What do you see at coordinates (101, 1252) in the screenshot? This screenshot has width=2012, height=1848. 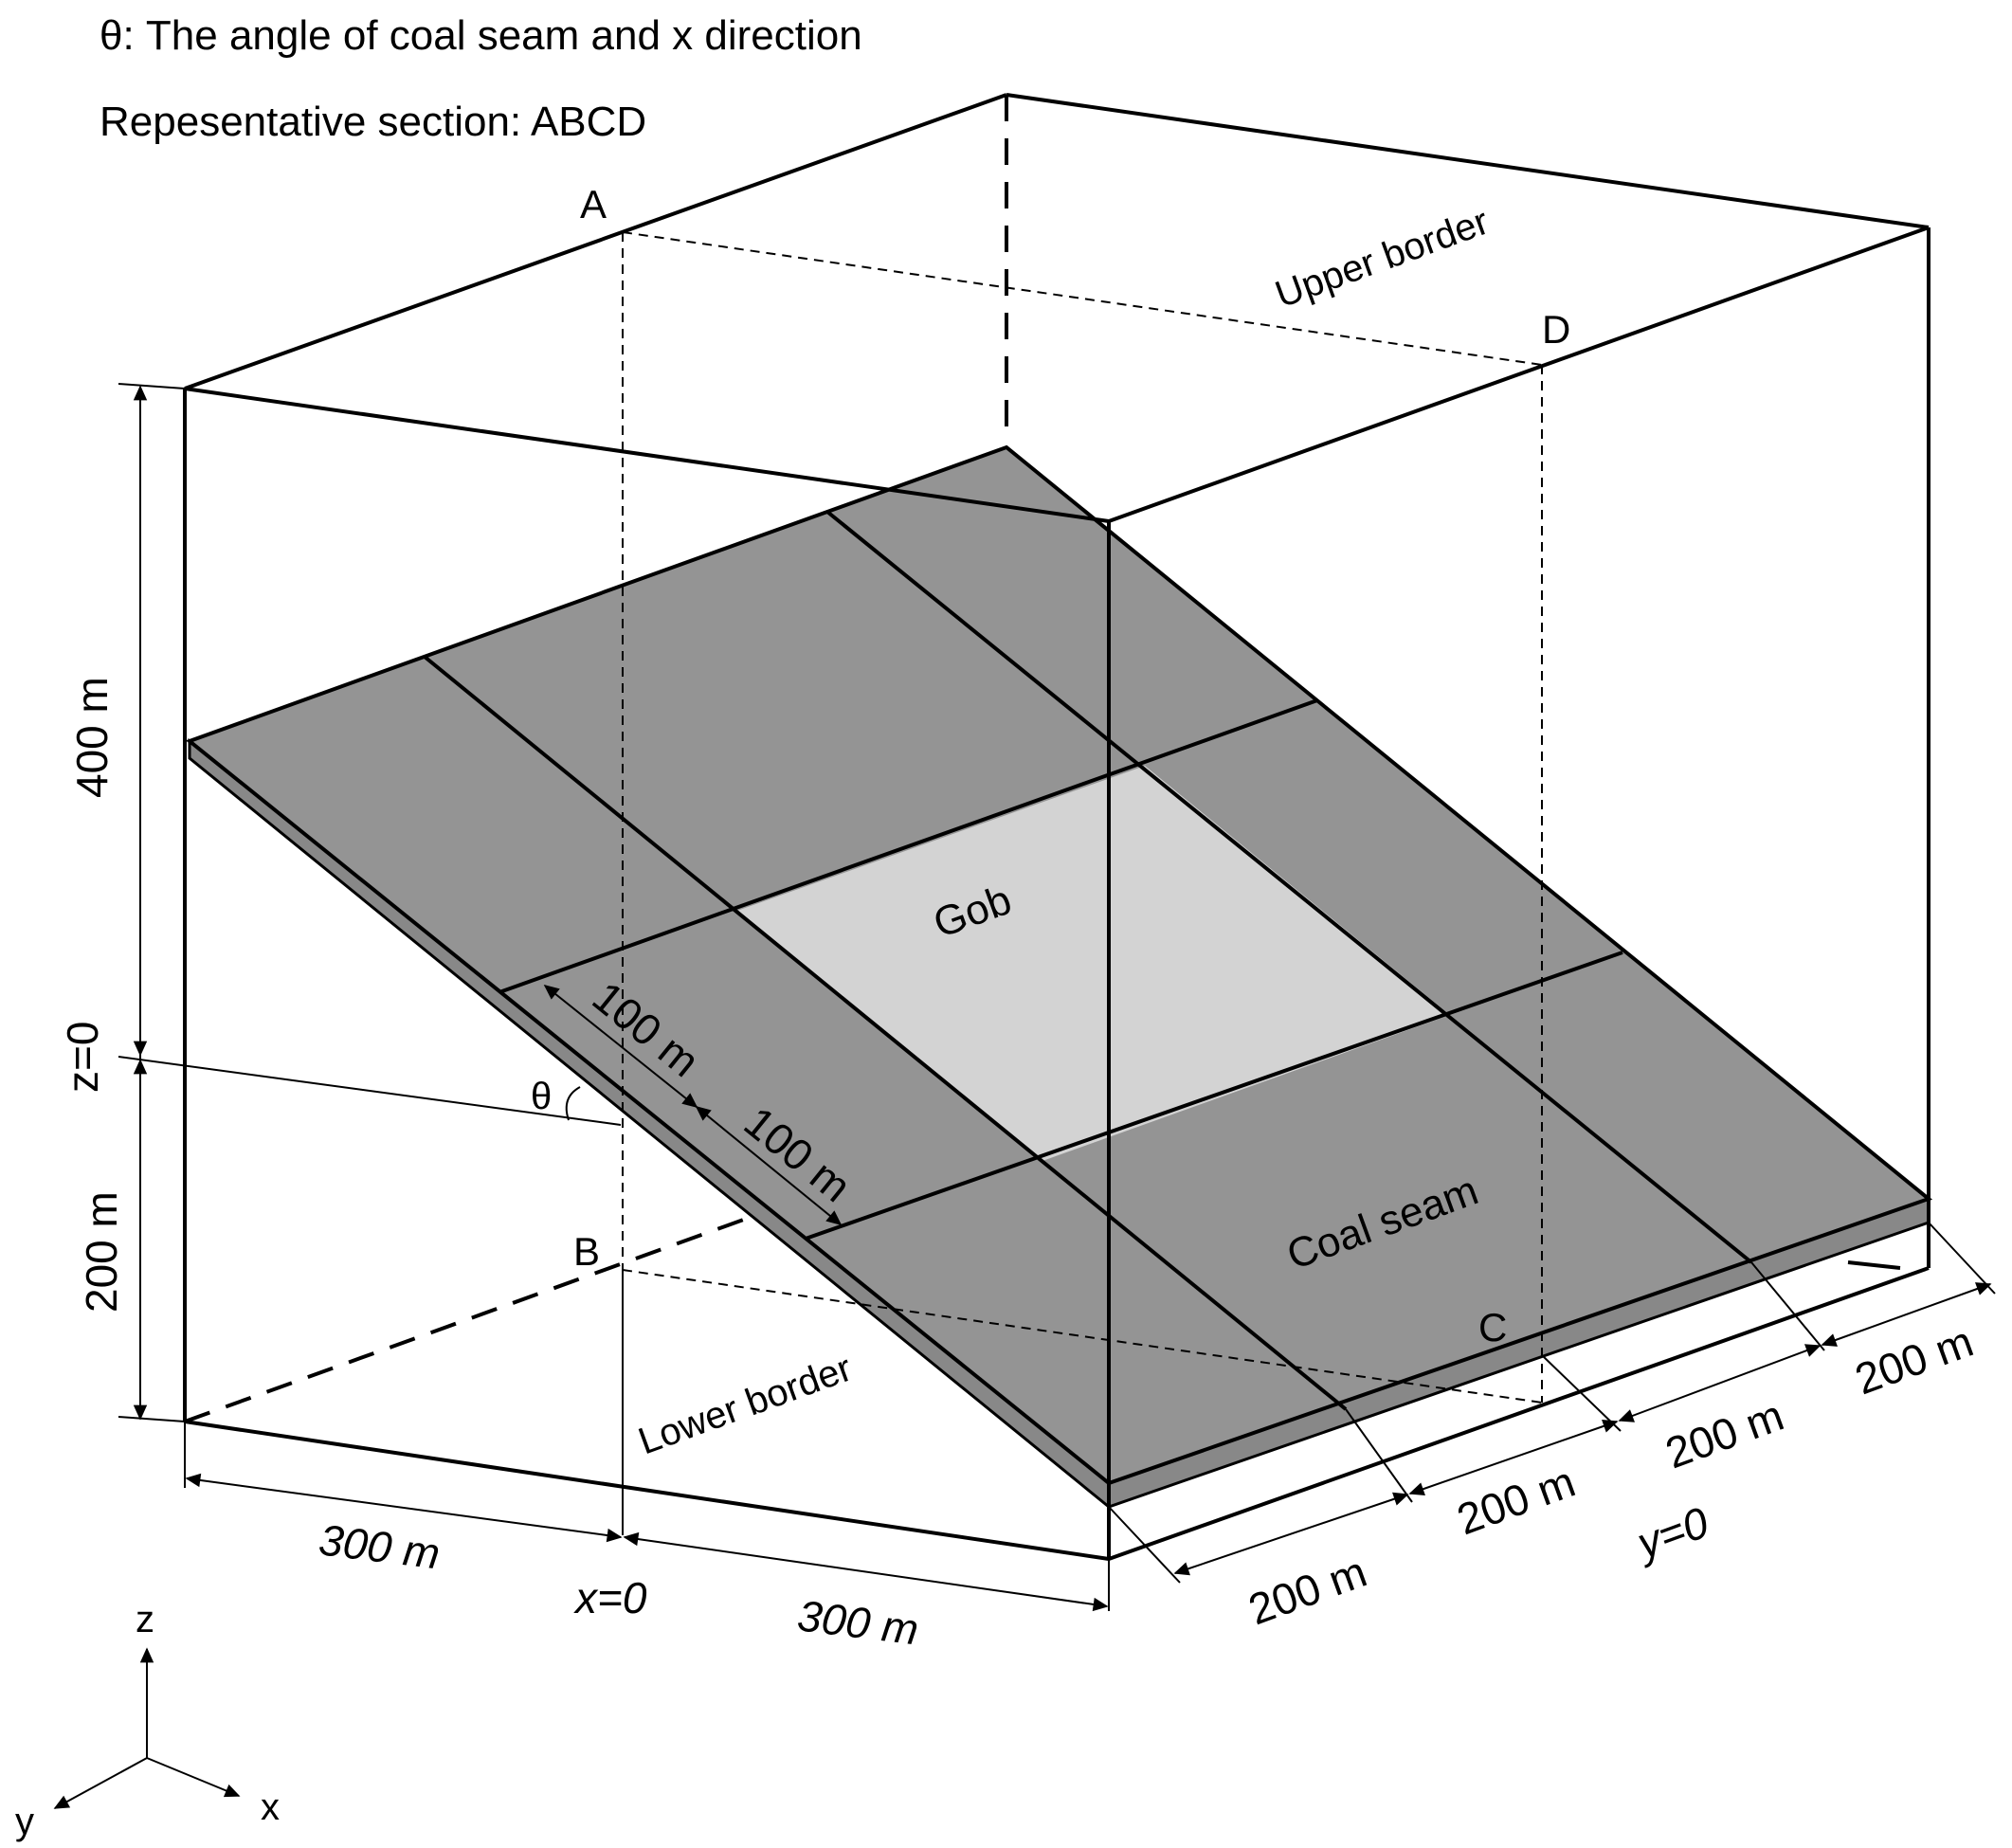 I see `height-200-label: 200 m` at bounding box center [101, 1252].